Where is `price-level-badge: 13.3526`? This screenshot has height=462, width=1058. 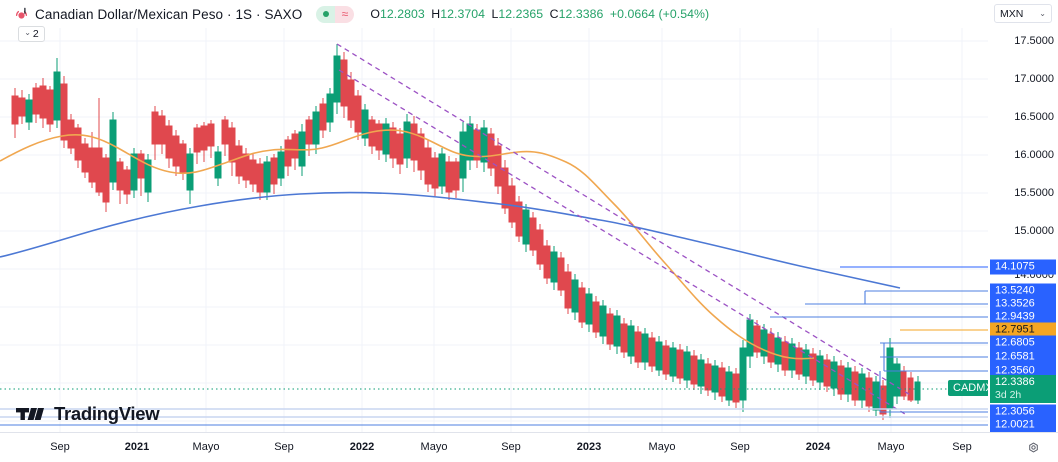
price-level-badge: 13.3526 is located at coordinates (1023, 304).